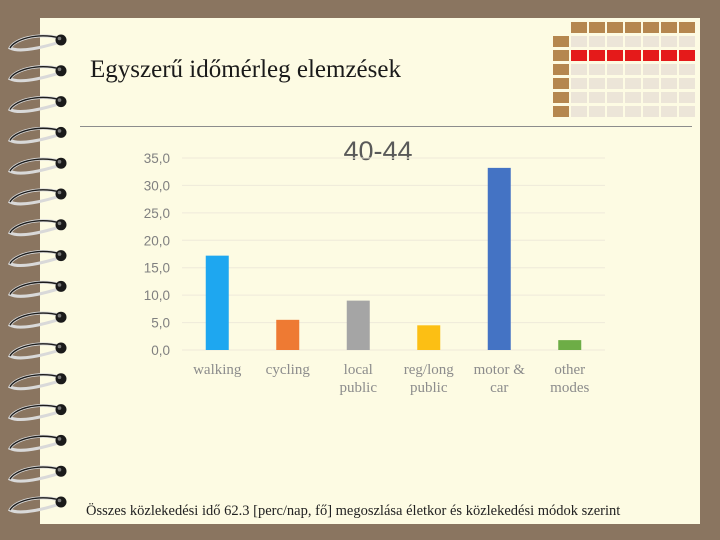 This screenshot has width=720, height=540. What do you see at coordinates (386, 126) in the screenshot?
I see `title-divider` at bounding box center [386, 126].